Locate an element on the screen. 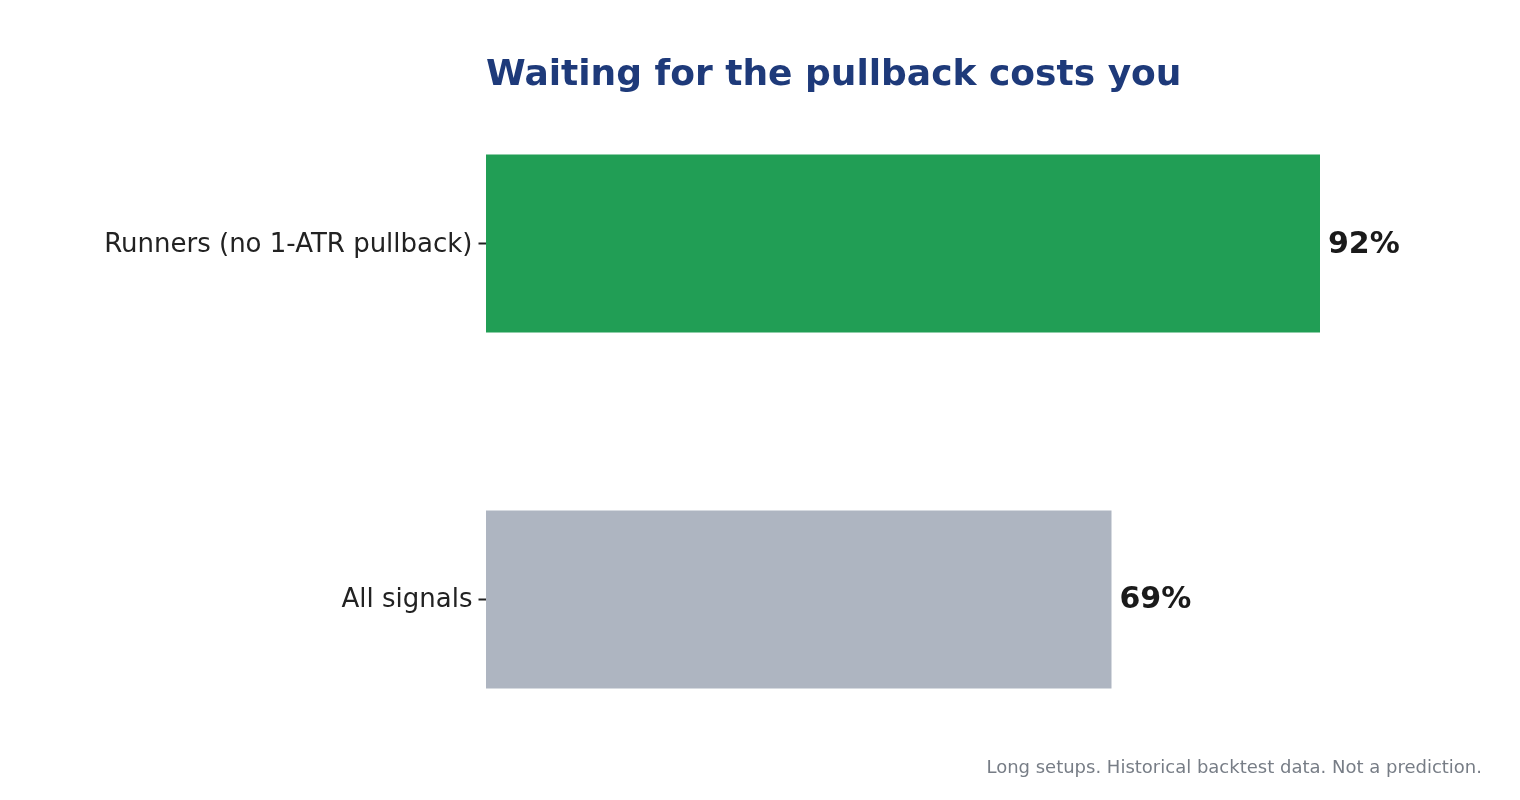 This screenshot has width=1520, height=800. data-label: 69% is located at coordinates (1155, 598).